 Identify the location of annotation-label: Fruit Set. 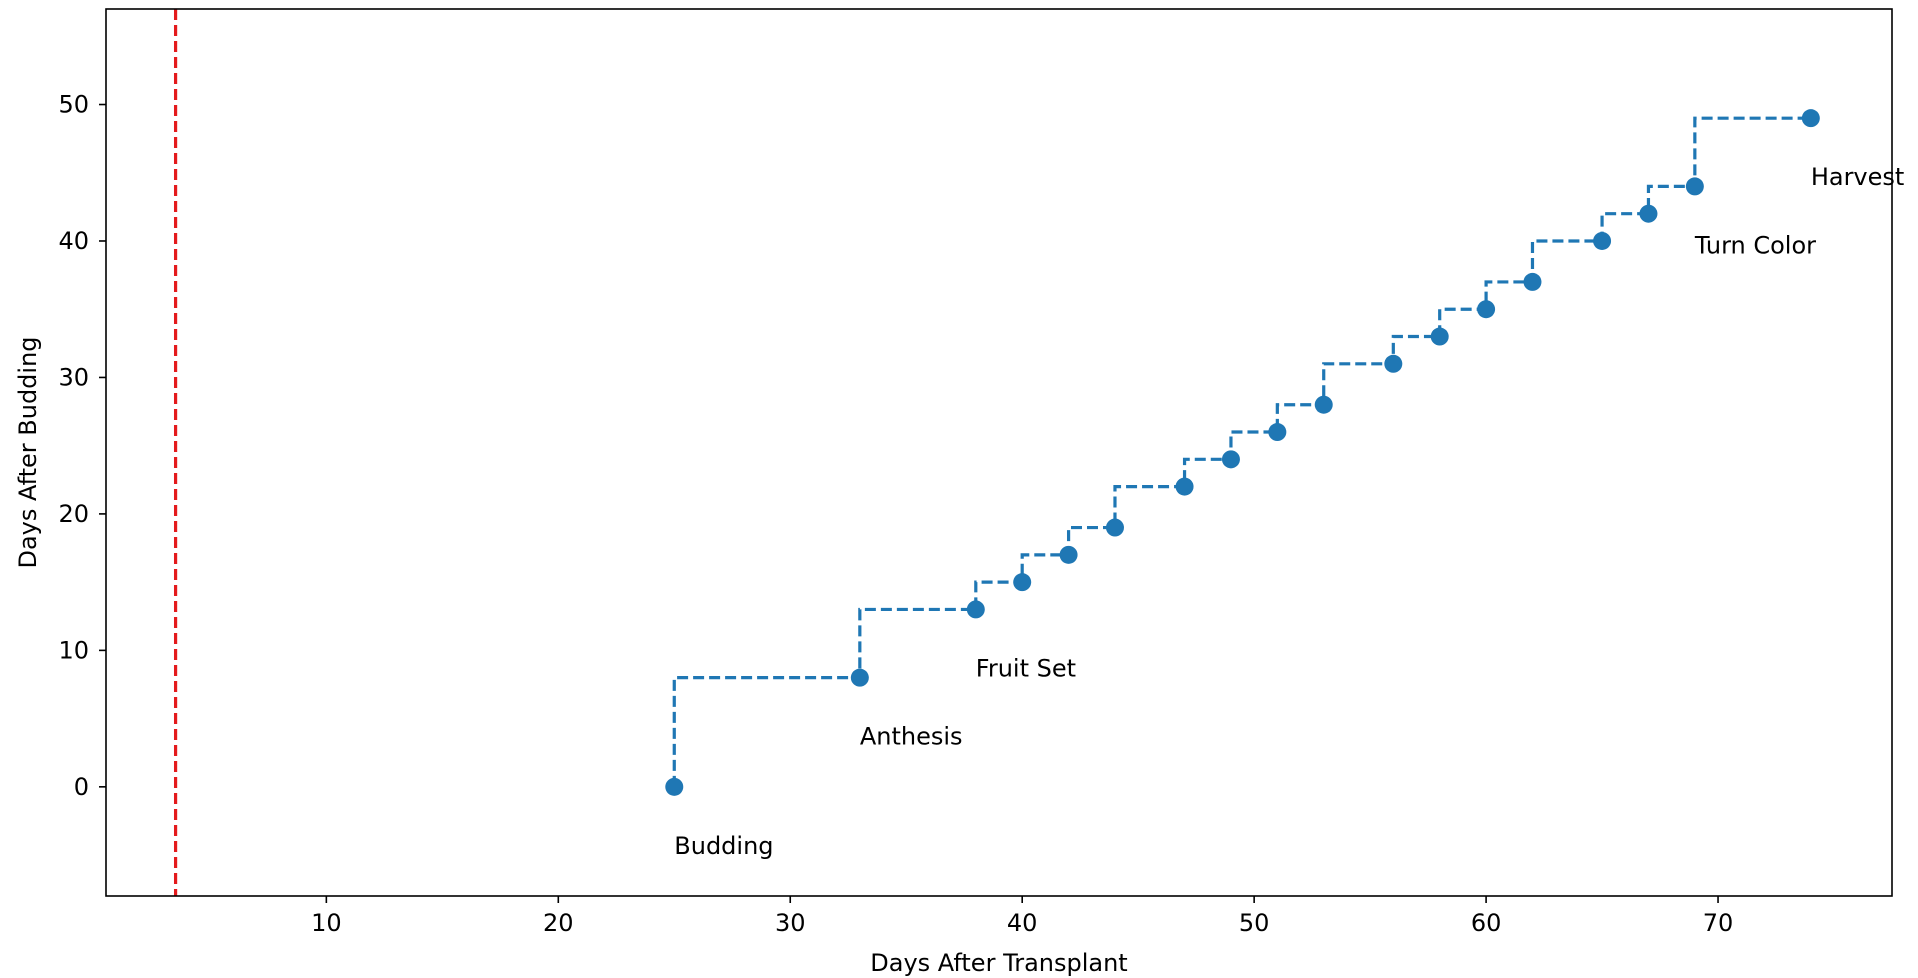
(1026, 668).